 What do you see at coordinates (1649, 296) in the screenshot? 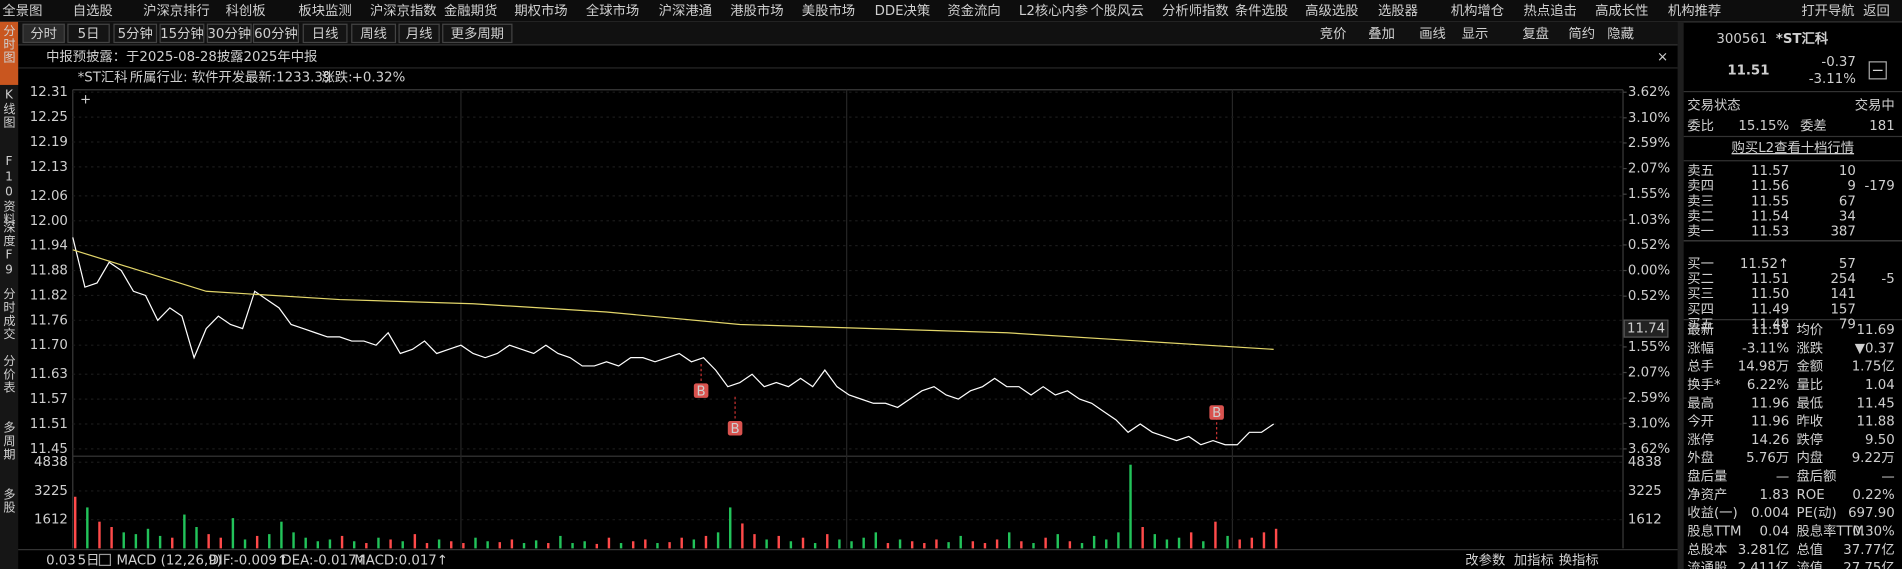
I see `y2-tick-label: 0.52%` at bounding box center [1649, 296].